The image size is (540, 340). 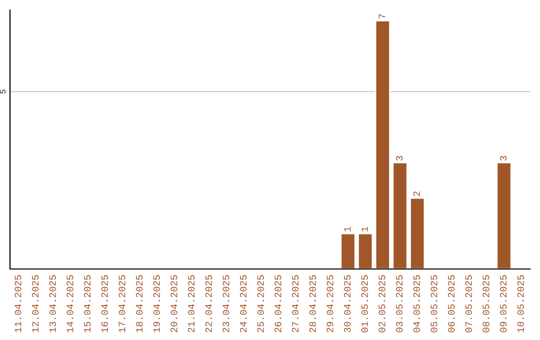 I want to click on x-tick-label: 14.04.2025, so click(x=70, y=303).